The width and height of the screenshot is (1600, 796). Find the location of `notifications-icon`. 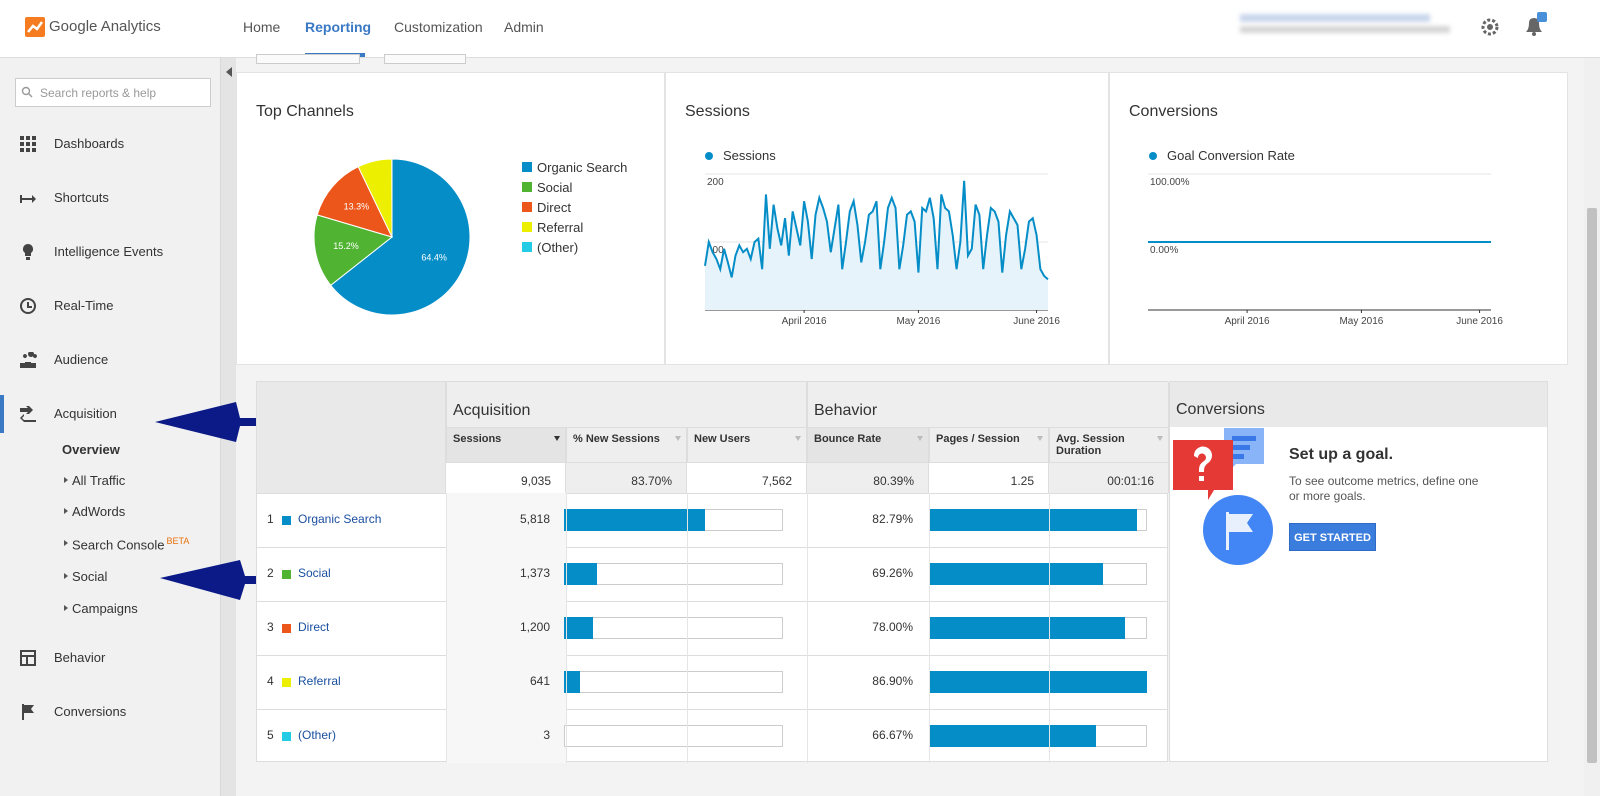

notifications-icon is located at coordinates (1535, 25).